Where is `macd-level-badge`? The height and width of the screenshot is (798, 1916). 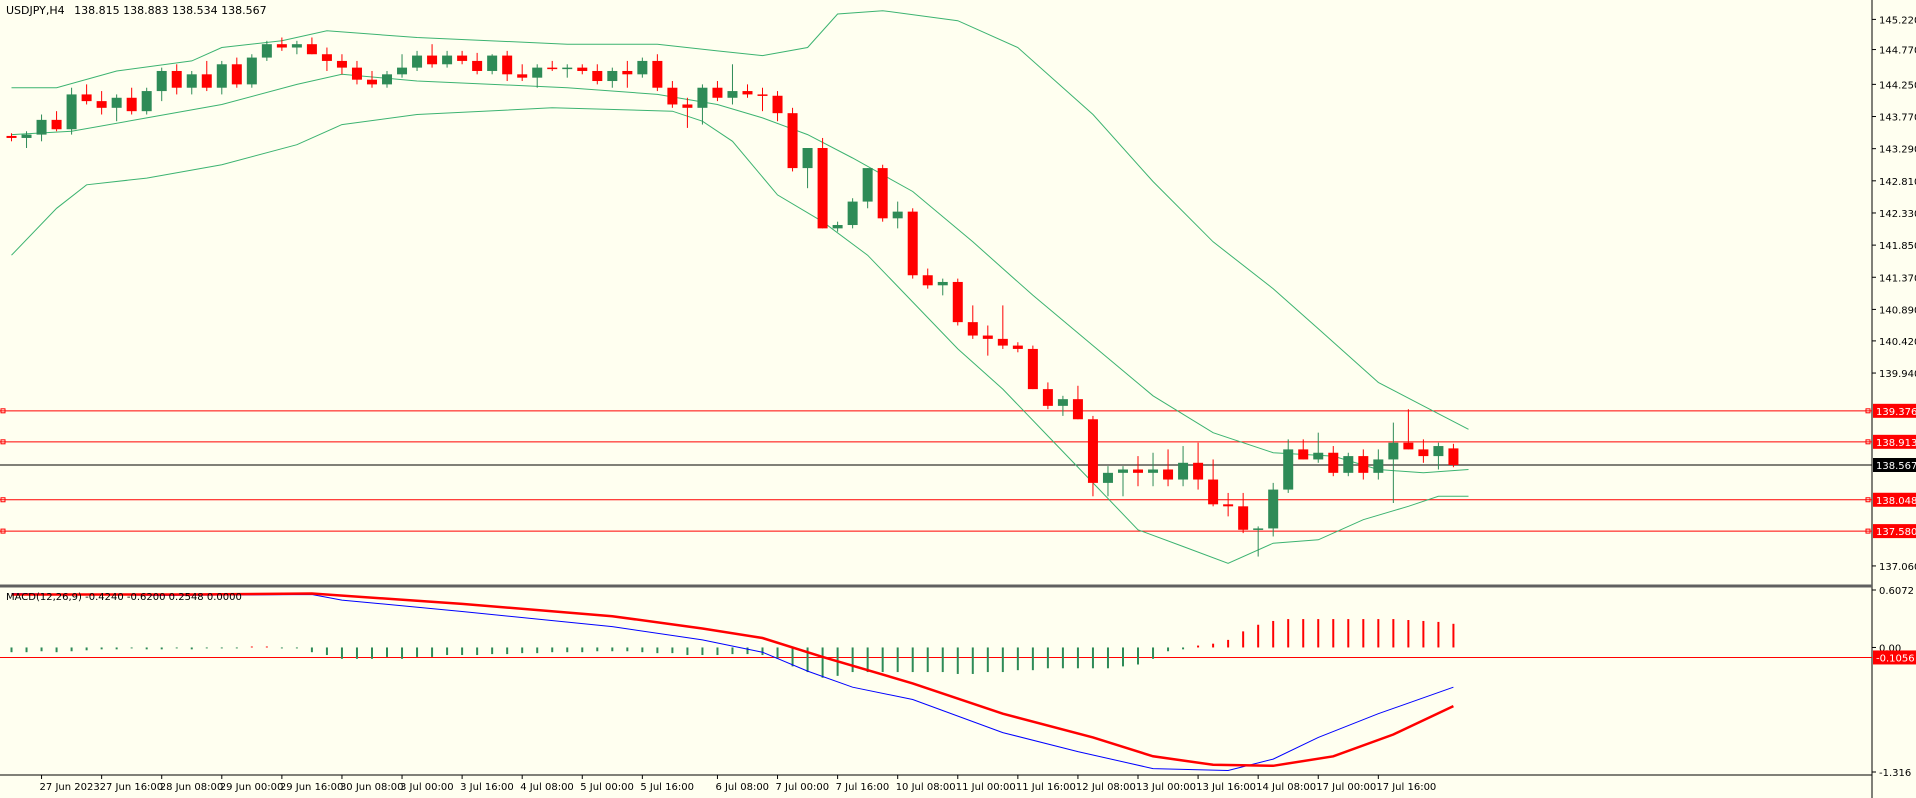
macd-level-badge is located at coordinates (1894, 657).